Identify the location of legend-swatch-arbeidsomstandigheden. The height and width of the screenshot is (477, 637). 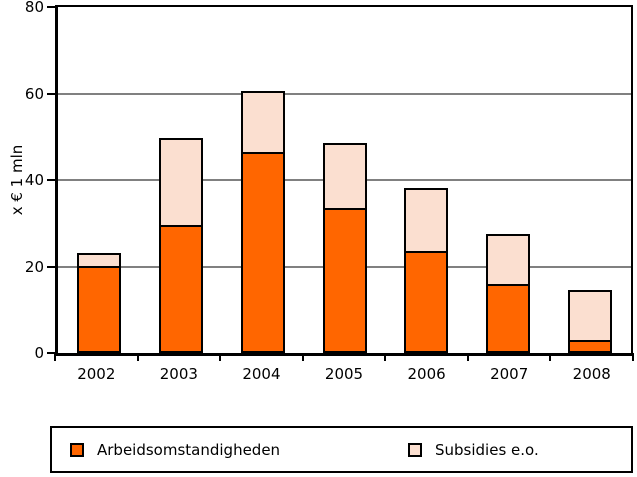
(77, 449).